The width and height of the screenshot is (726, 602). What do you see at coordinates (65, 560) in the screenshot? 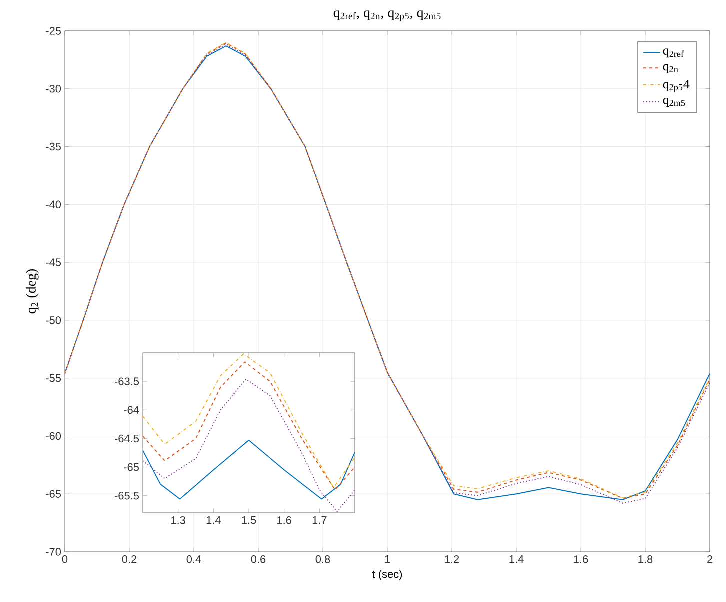
I see `x-tick-label: 0` at bounding box center [65, 560].